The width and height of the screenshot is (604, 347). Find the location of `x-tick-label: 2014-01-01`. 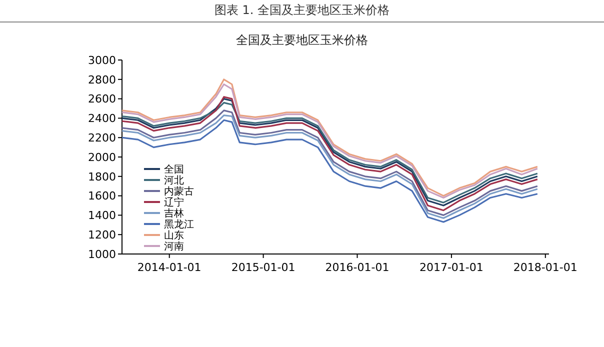

x-tick-label: 2014-01-01 is located at coordinates (169, 267).